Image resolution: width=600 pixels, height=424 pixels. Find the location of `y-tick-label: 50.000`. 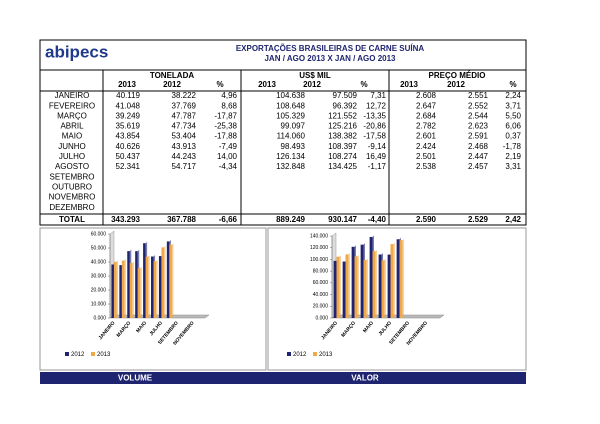

y-tick-label: 50.000 is located at coordinates (99, 248).